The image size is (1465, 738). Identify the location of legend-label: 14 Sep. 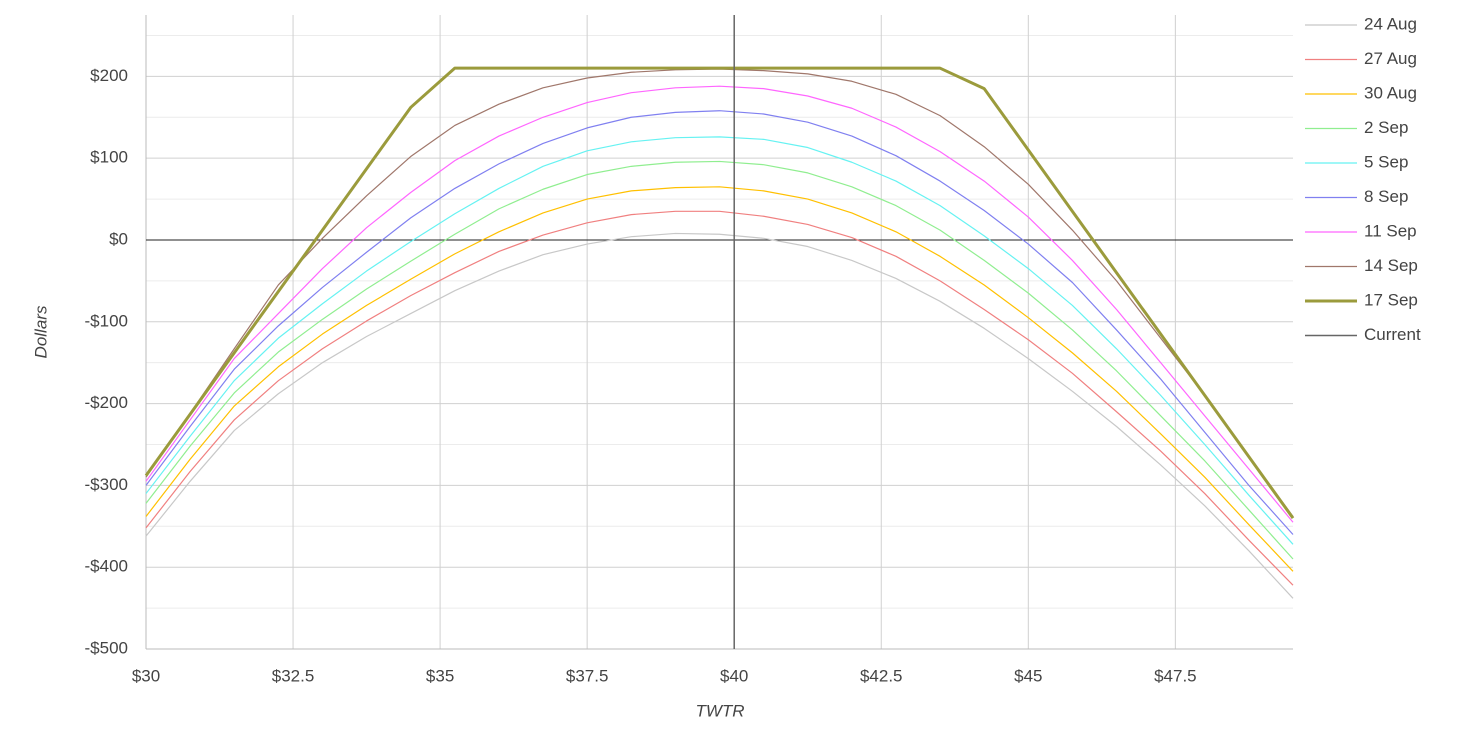
(1391, 265).